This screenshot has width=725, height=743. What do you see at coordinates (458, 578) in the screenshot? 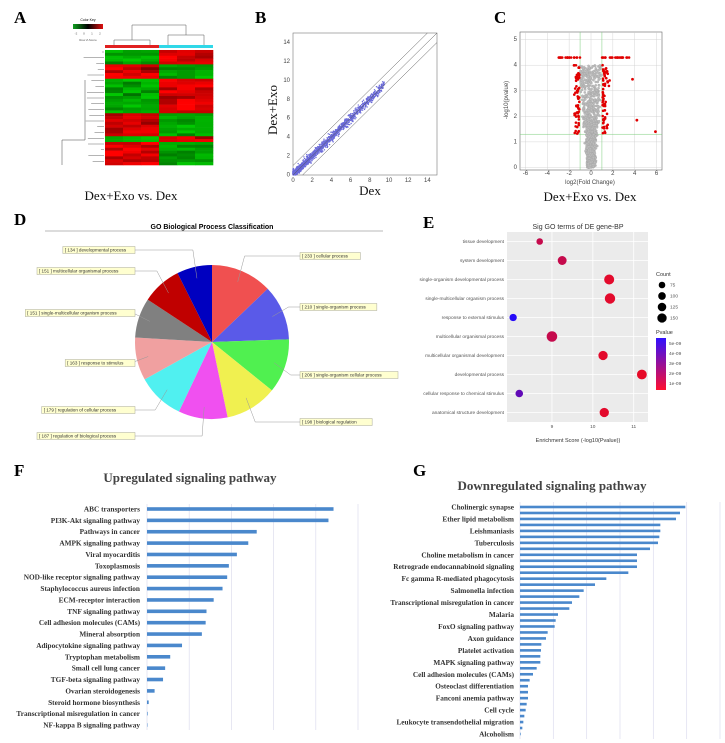
I see `bar-label: Fc gamma R-mediated phagocytosis` at bounding box center [458, 578].